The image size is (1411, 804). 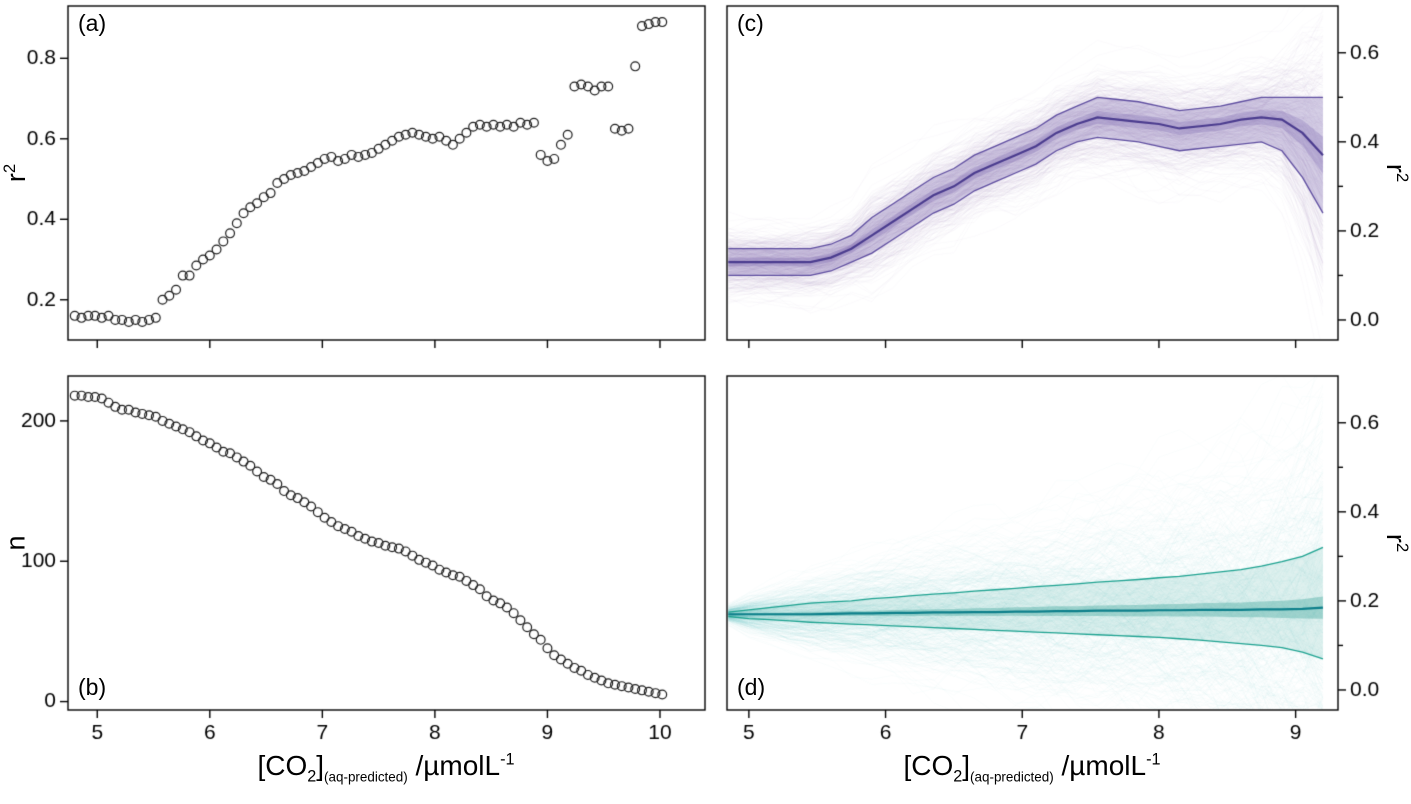 What do you see at coordinates (92, 23) in the screenshot?
I see `panel-label-a: (a)` at bounding box center [92, 23].